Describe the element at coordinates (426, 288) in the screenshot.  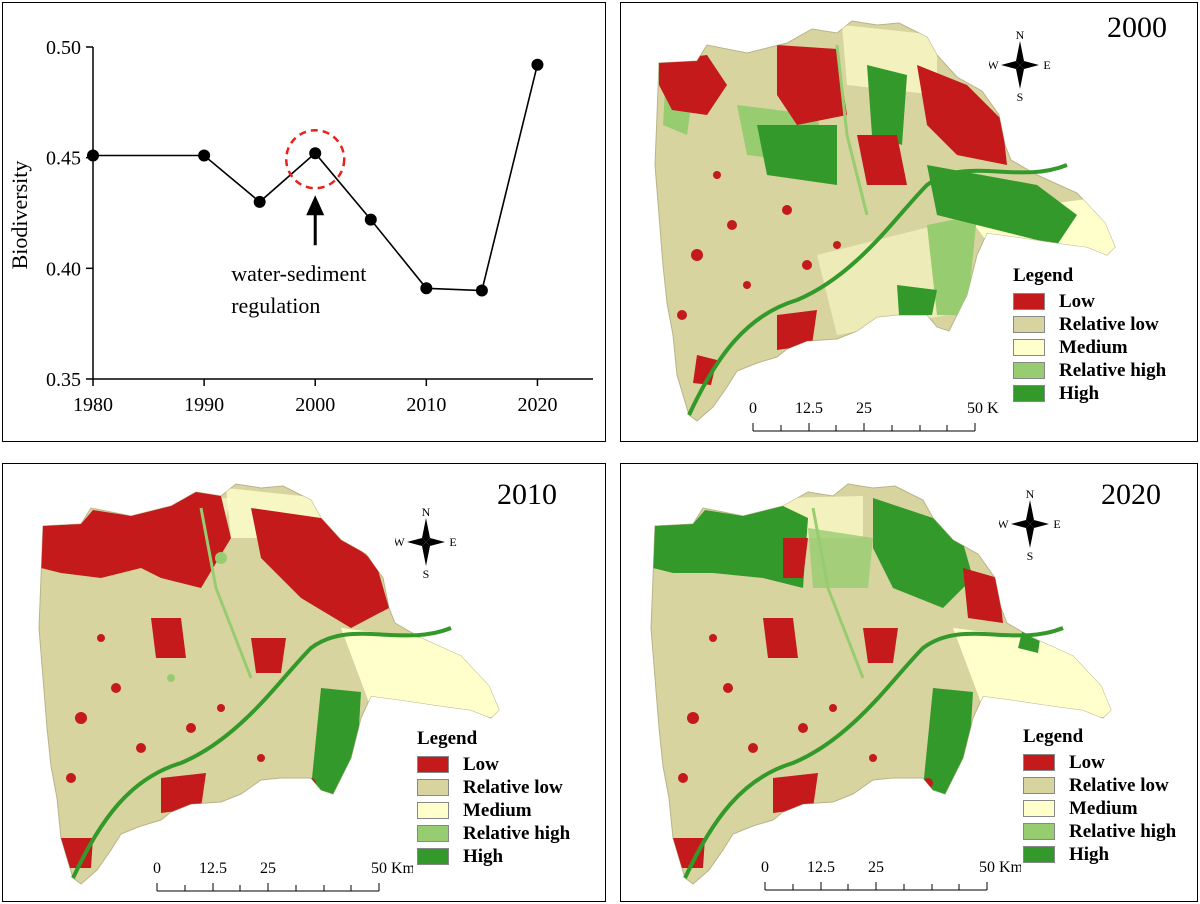
I see `data-point-2010` at that location.